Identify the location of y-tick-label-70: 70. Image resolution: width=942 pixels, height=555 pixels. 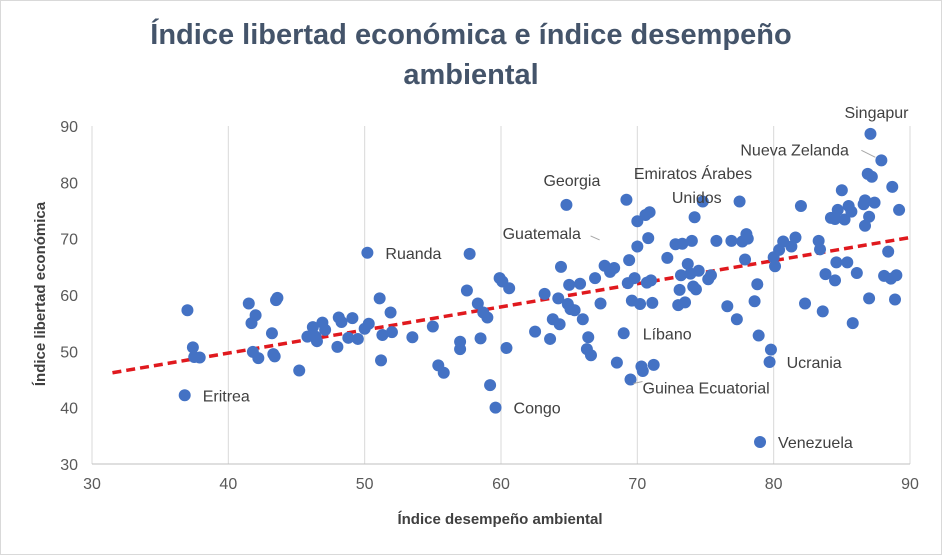
(69, 240).